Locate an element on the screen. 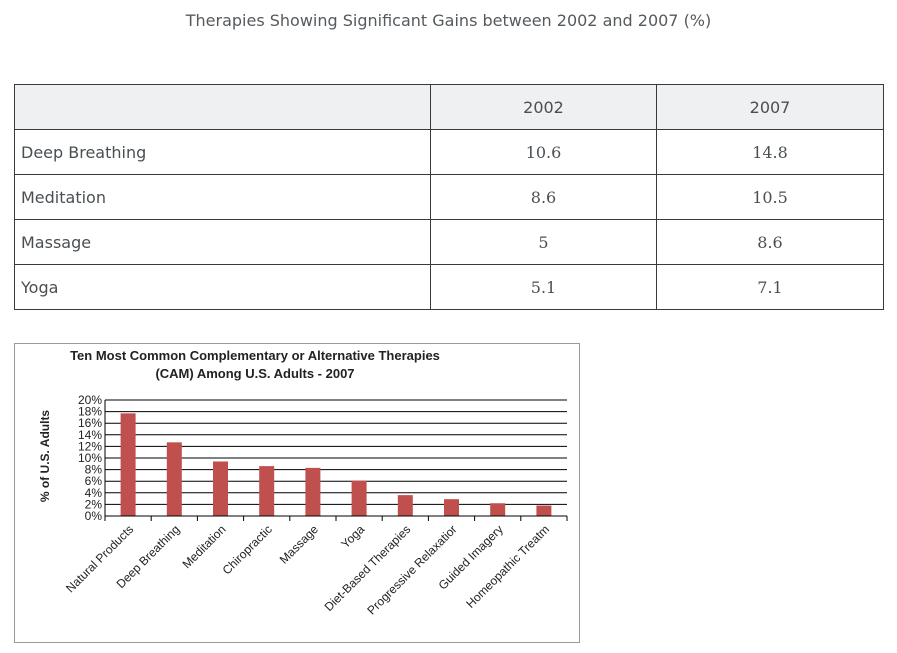  row-label: Meditation is located at coordinates (222, 197).